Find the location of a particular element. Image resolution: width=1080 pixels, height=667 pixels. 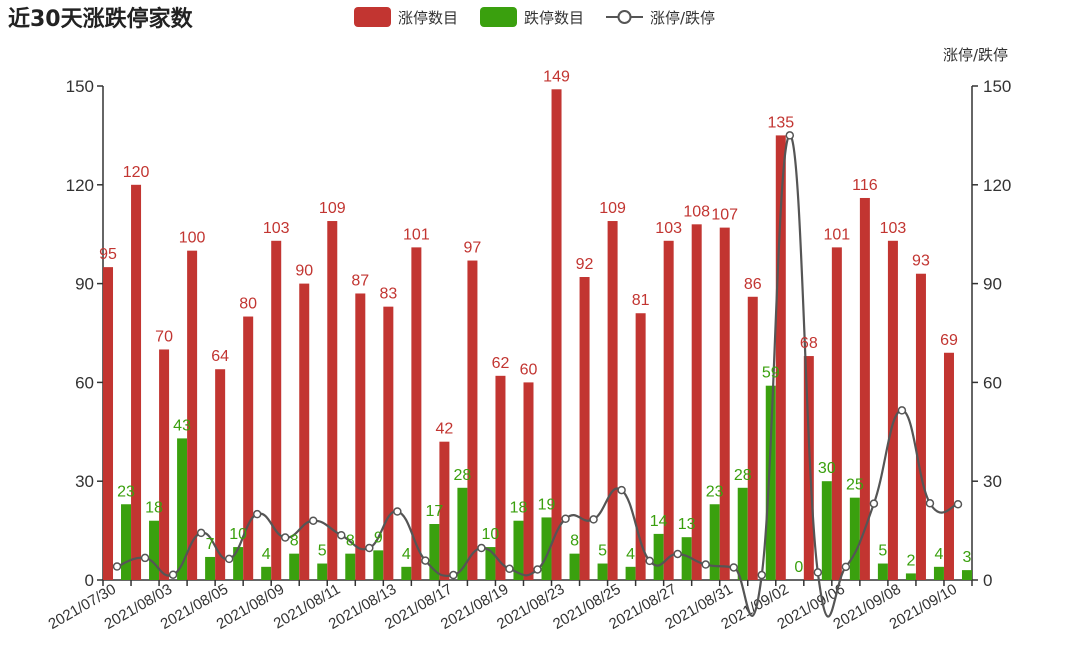

legend-label-up: 涨停数目 is located at coordinates (428, 18).